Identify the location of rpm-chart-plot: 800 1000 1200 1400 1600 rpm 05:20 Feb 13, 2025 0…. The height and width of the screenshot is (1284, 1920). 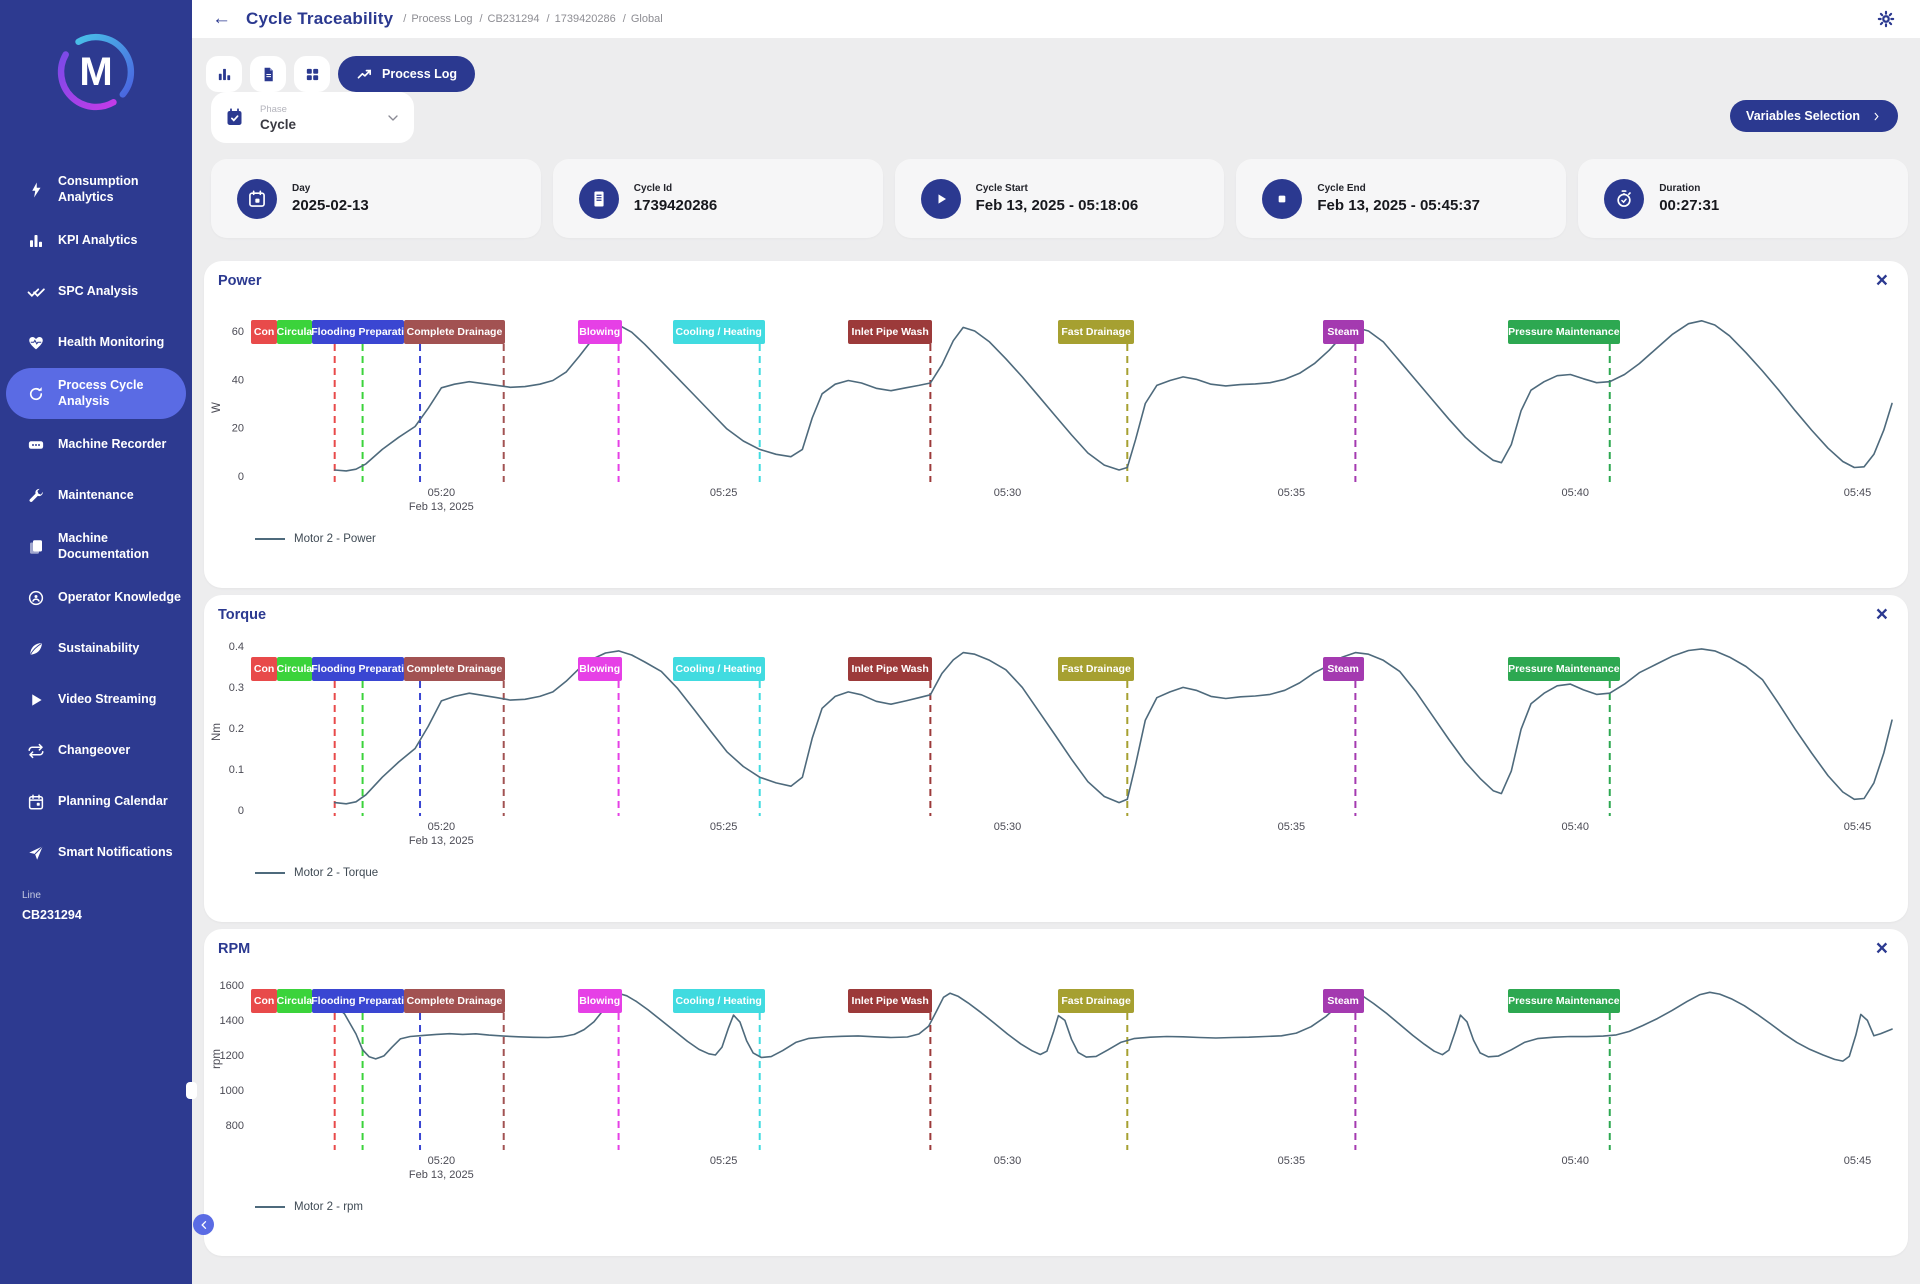
(1052, 1080).